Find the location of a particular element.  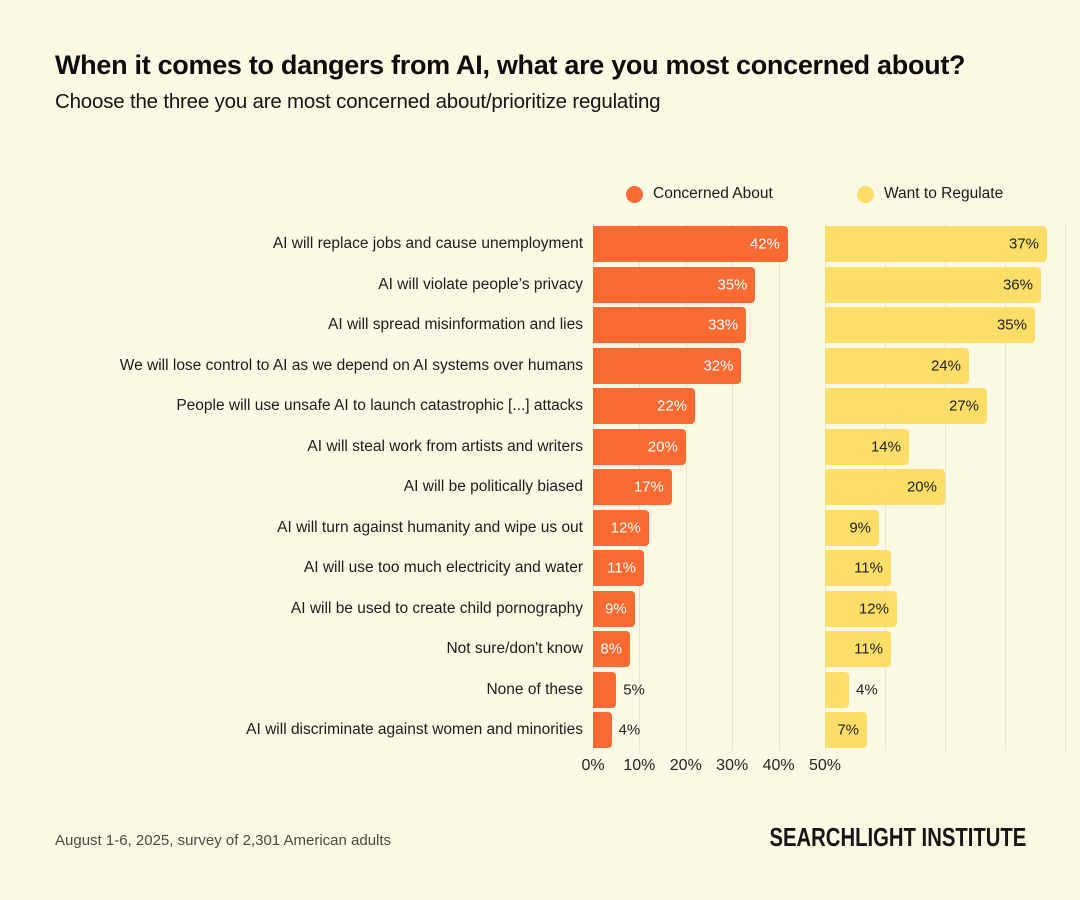

bar-concerned: 5% is located at coordinates (619, 689).